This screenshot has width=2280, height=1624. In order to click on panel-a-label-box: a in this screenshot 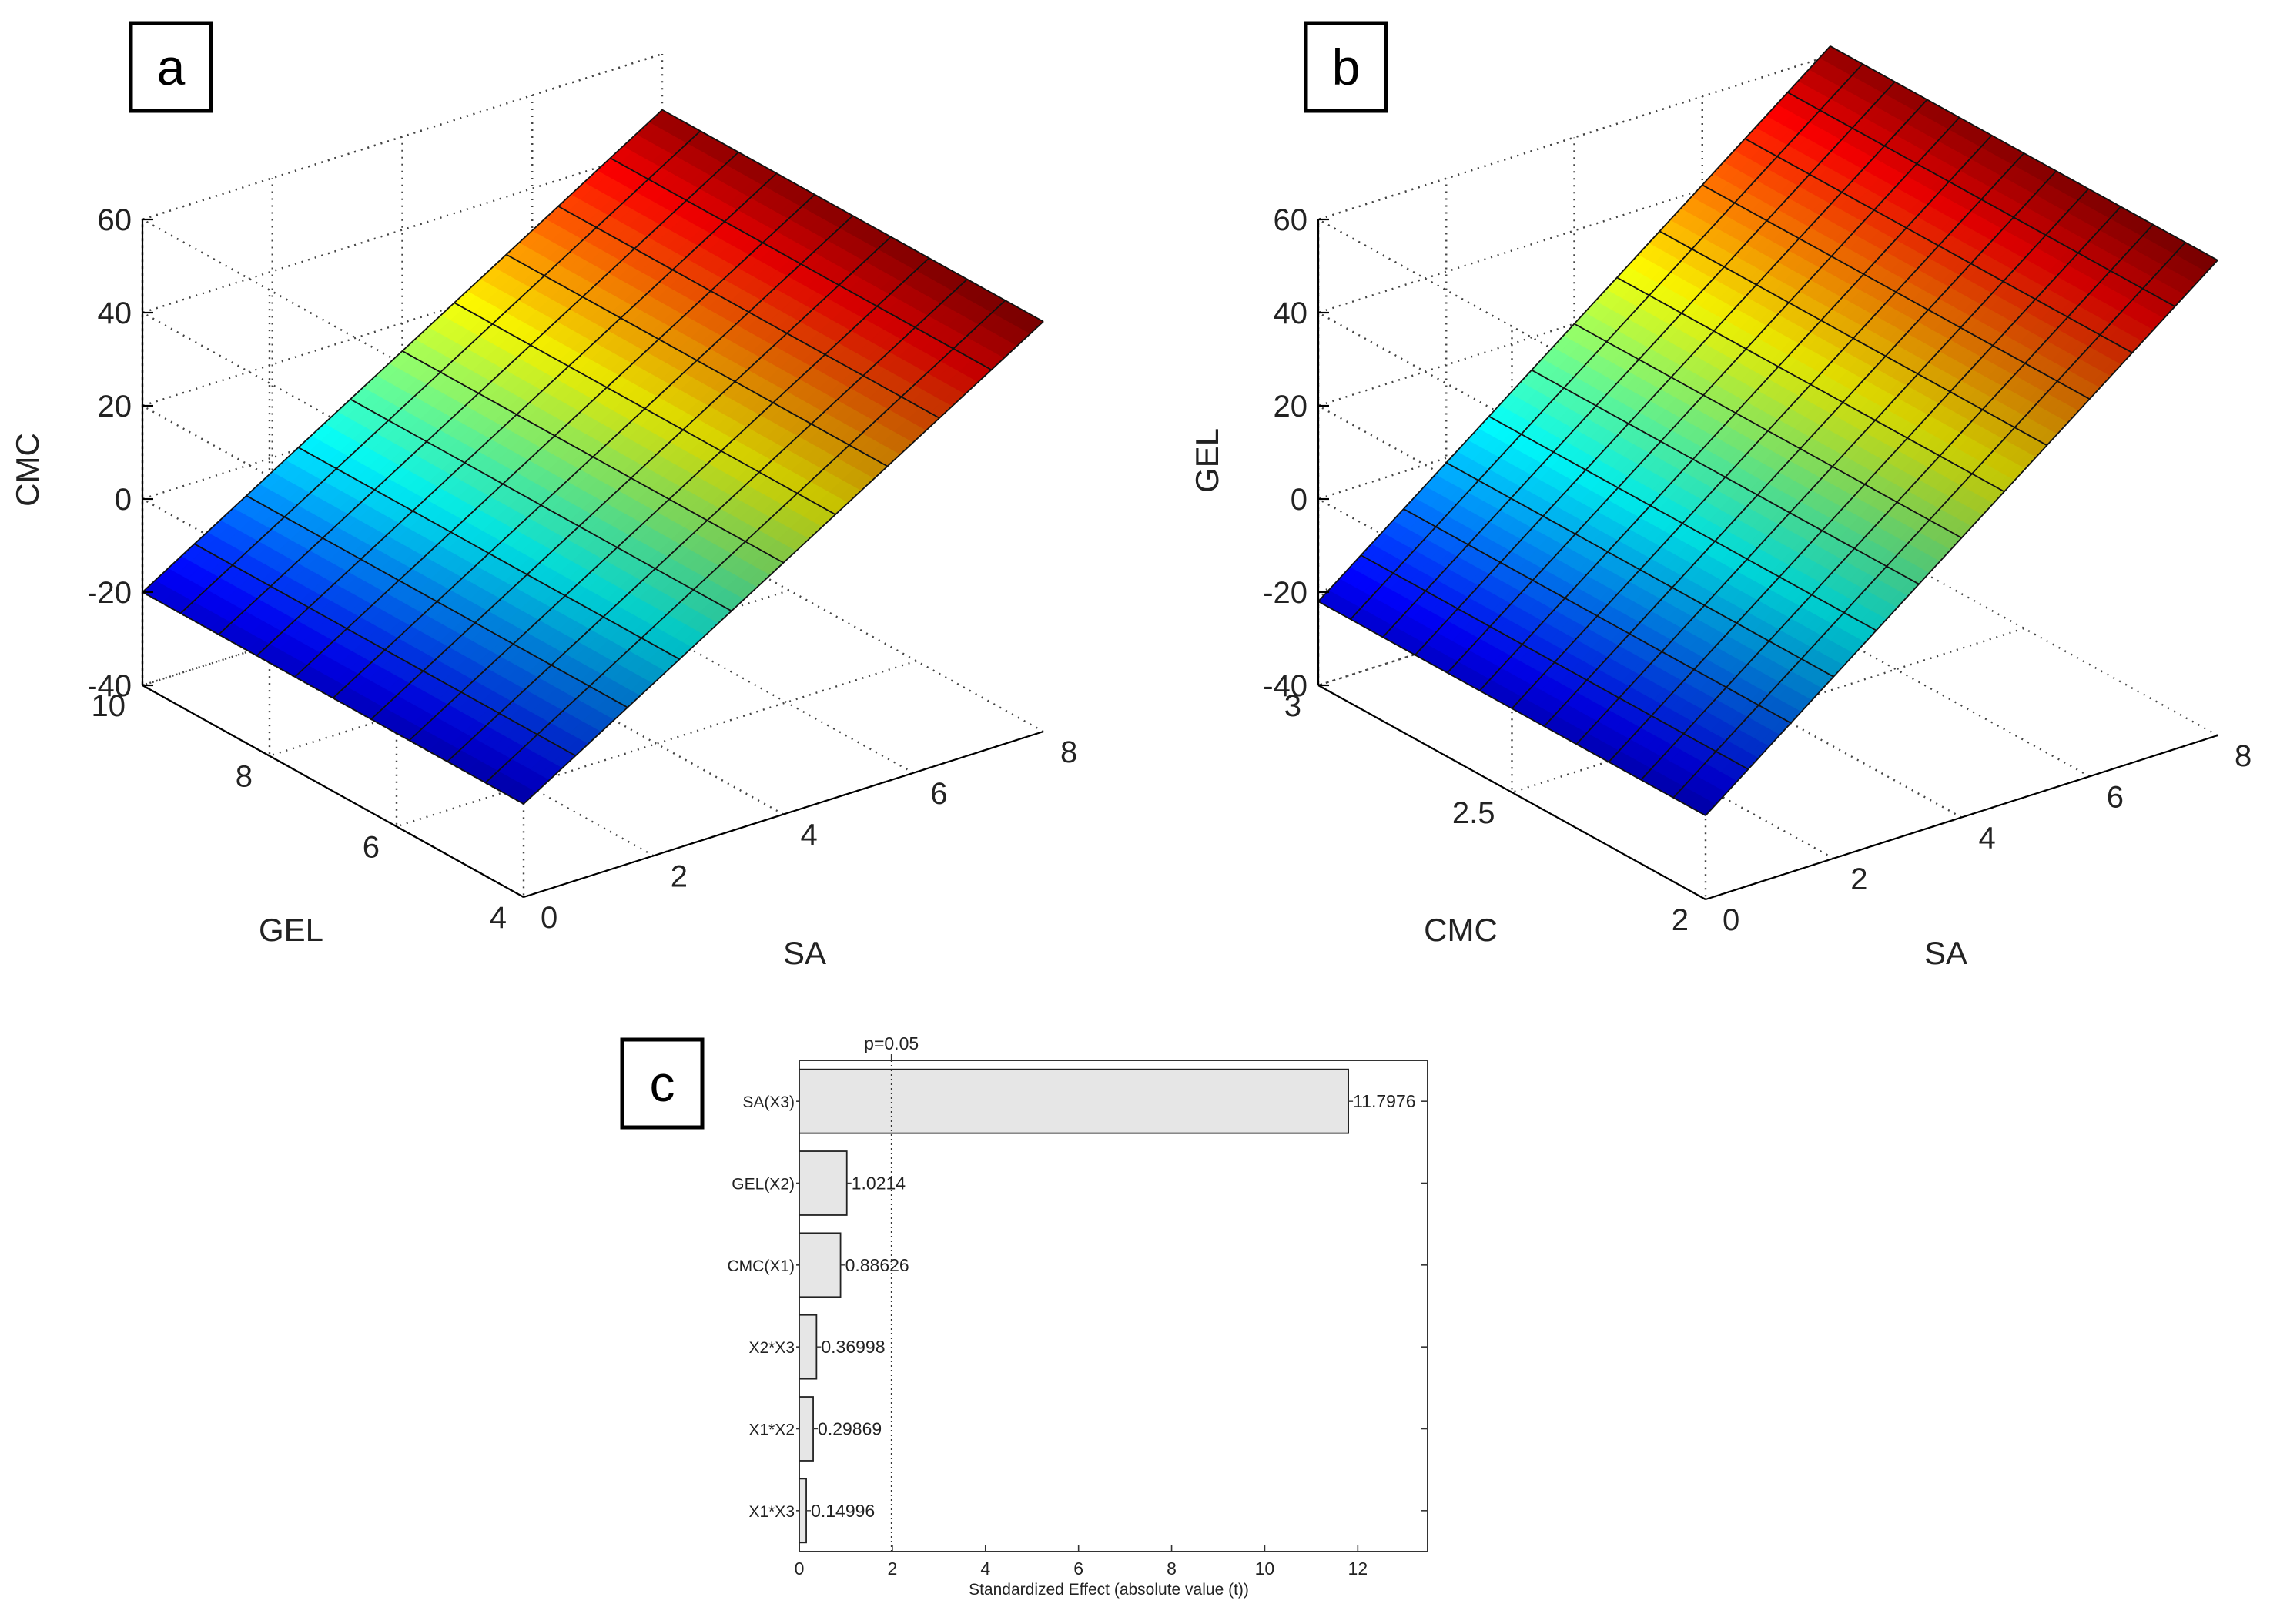, I will do `click(171, 67)`.